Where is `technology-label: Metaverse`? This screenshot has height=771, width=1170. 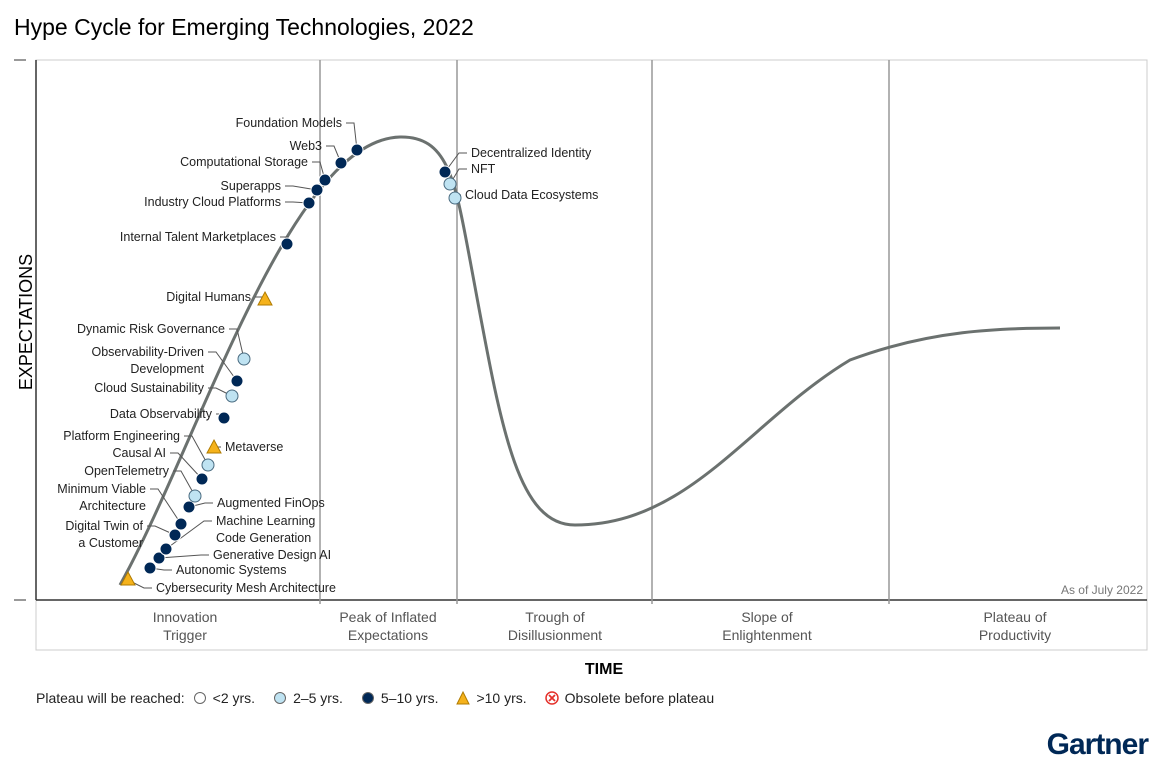 technology-label: Metaverse is located at coordinates (254, 447).